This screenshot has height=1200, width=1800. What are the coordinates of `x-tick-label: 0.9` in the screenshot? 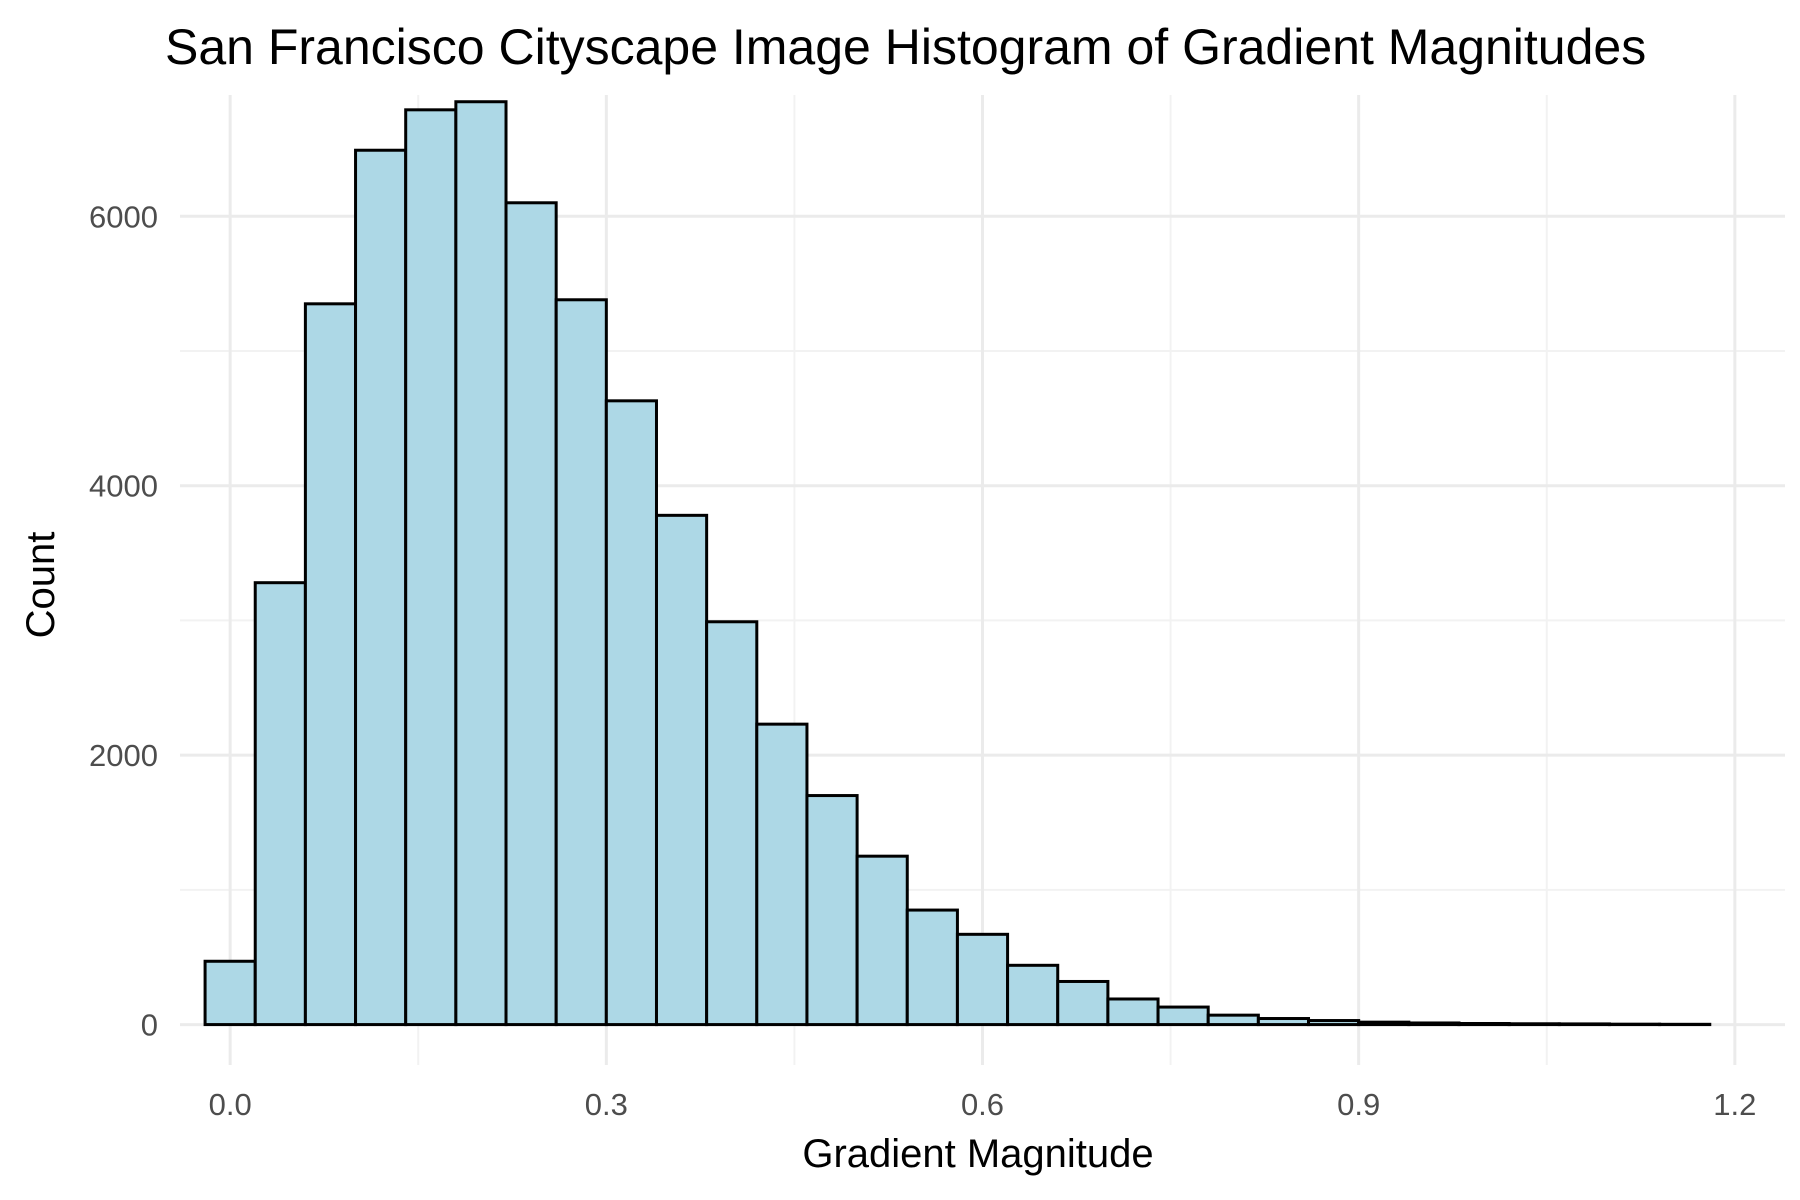 It's located at (1358, 1104).